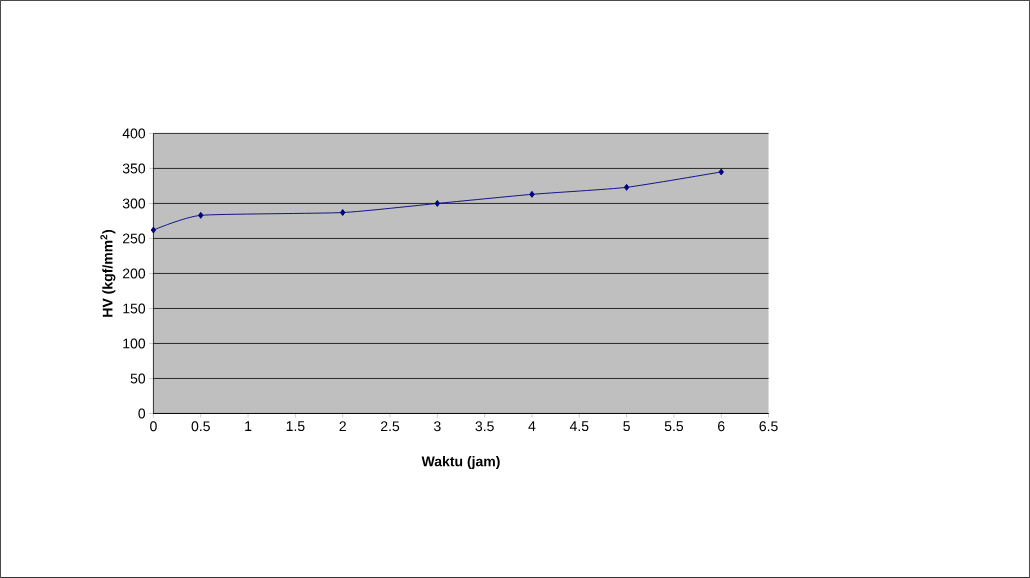 The height and width of the screenshot is (578, 1030). What do you see at coordinates (460, 463) in the screenshot?
I see `x-axis-title: Waktu (jam)` at bounding box center [460, 463].